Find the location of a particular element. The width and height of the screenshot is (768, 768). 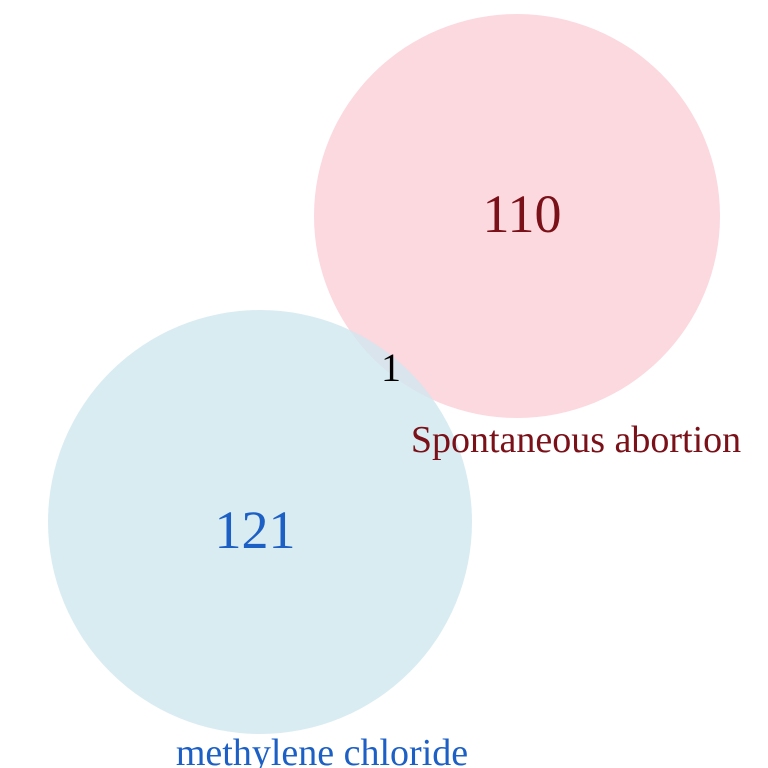

spontaneous-abortion-label: Spontaneous abortion is located at coordinates (576, 440).